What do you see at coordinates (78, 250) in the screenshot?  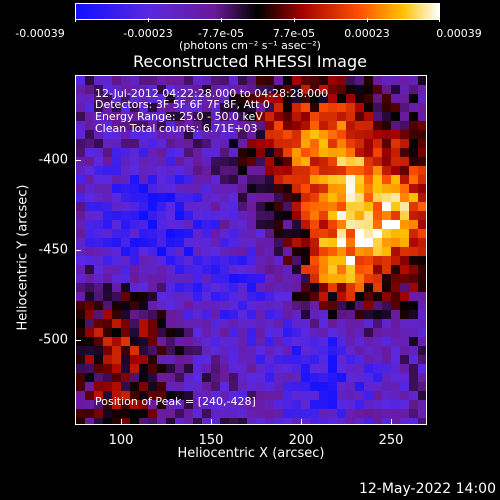 I see `y-tickmark` at bounding box center [78, 250].